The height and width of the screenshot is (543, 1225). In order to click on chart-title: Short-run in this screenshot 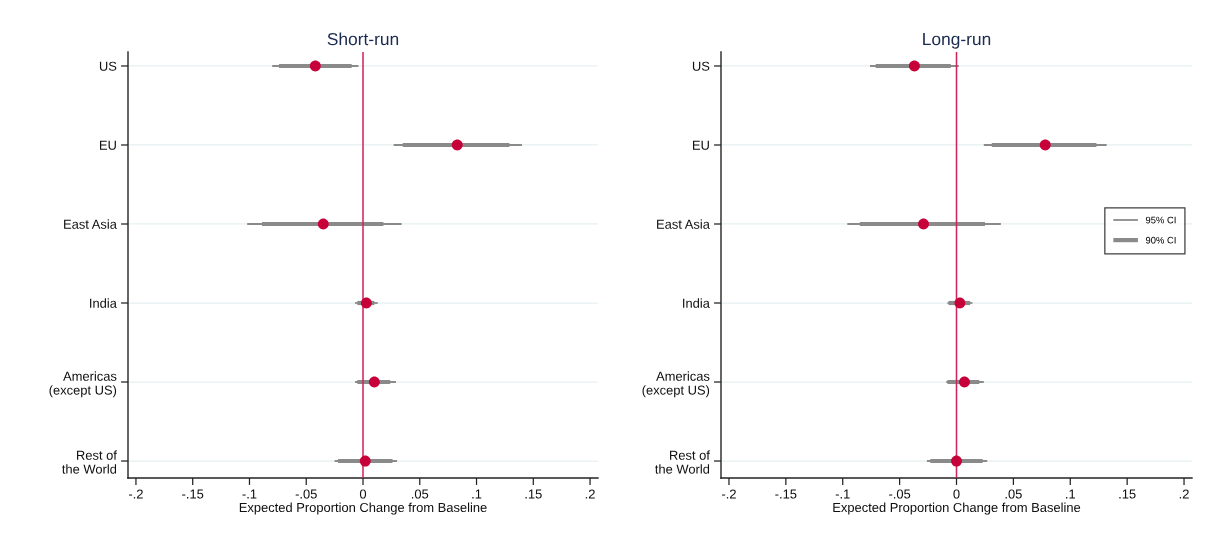, I will do `click(363, 39)`.